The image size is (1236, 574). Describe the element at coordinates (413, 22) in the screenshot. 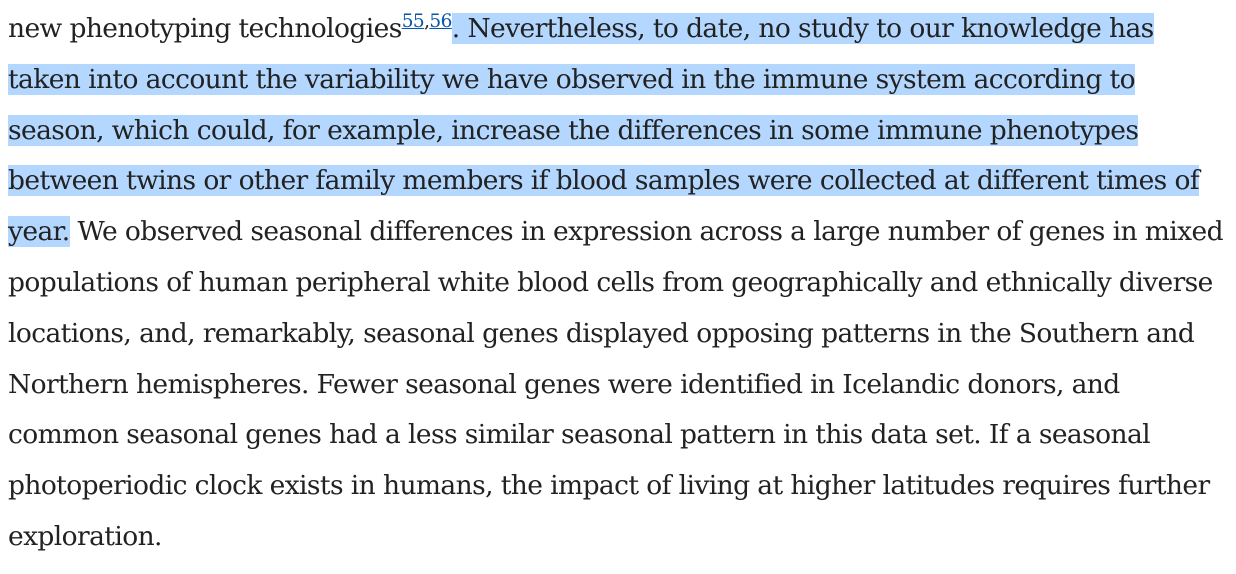

I see `citation-link-55: 55` at that location.